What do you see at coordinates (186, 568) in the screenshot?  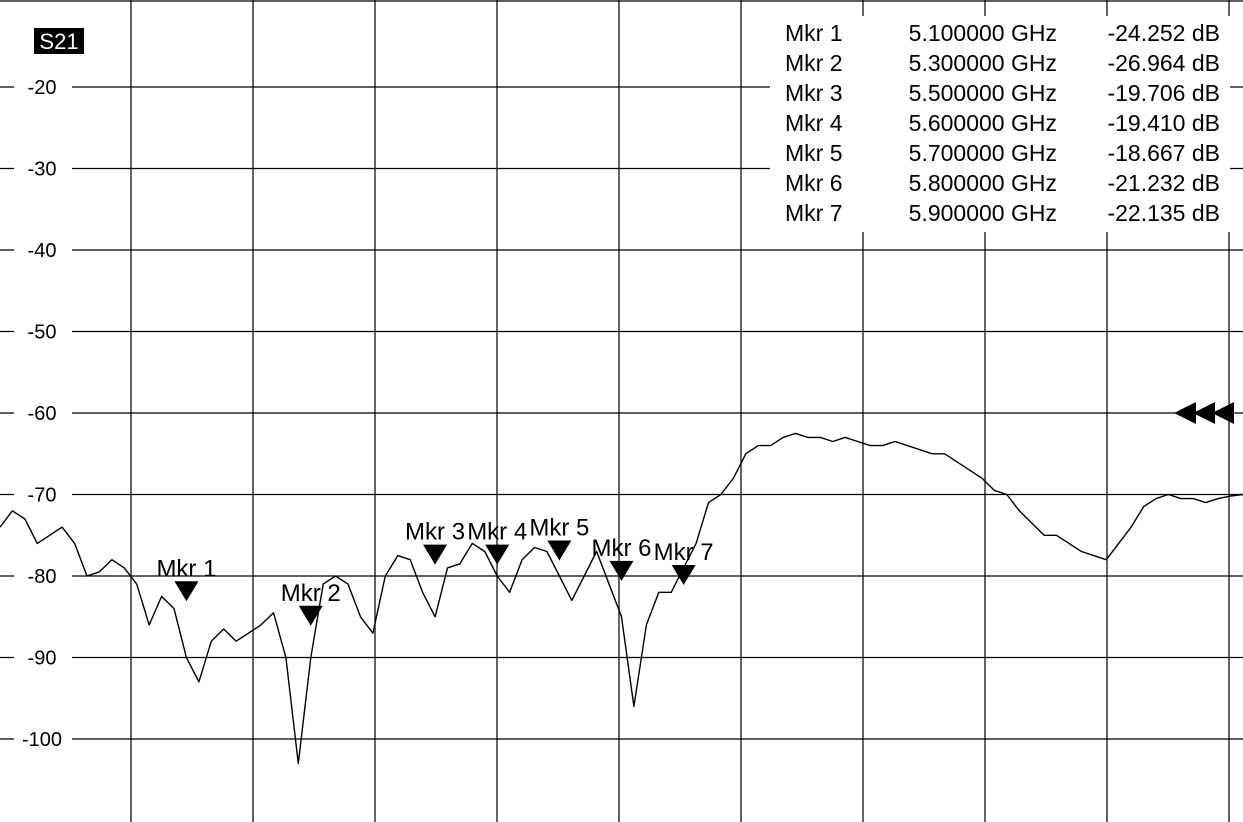 I see `marker-label: Mkr 1` at bounding box center [186, 568].